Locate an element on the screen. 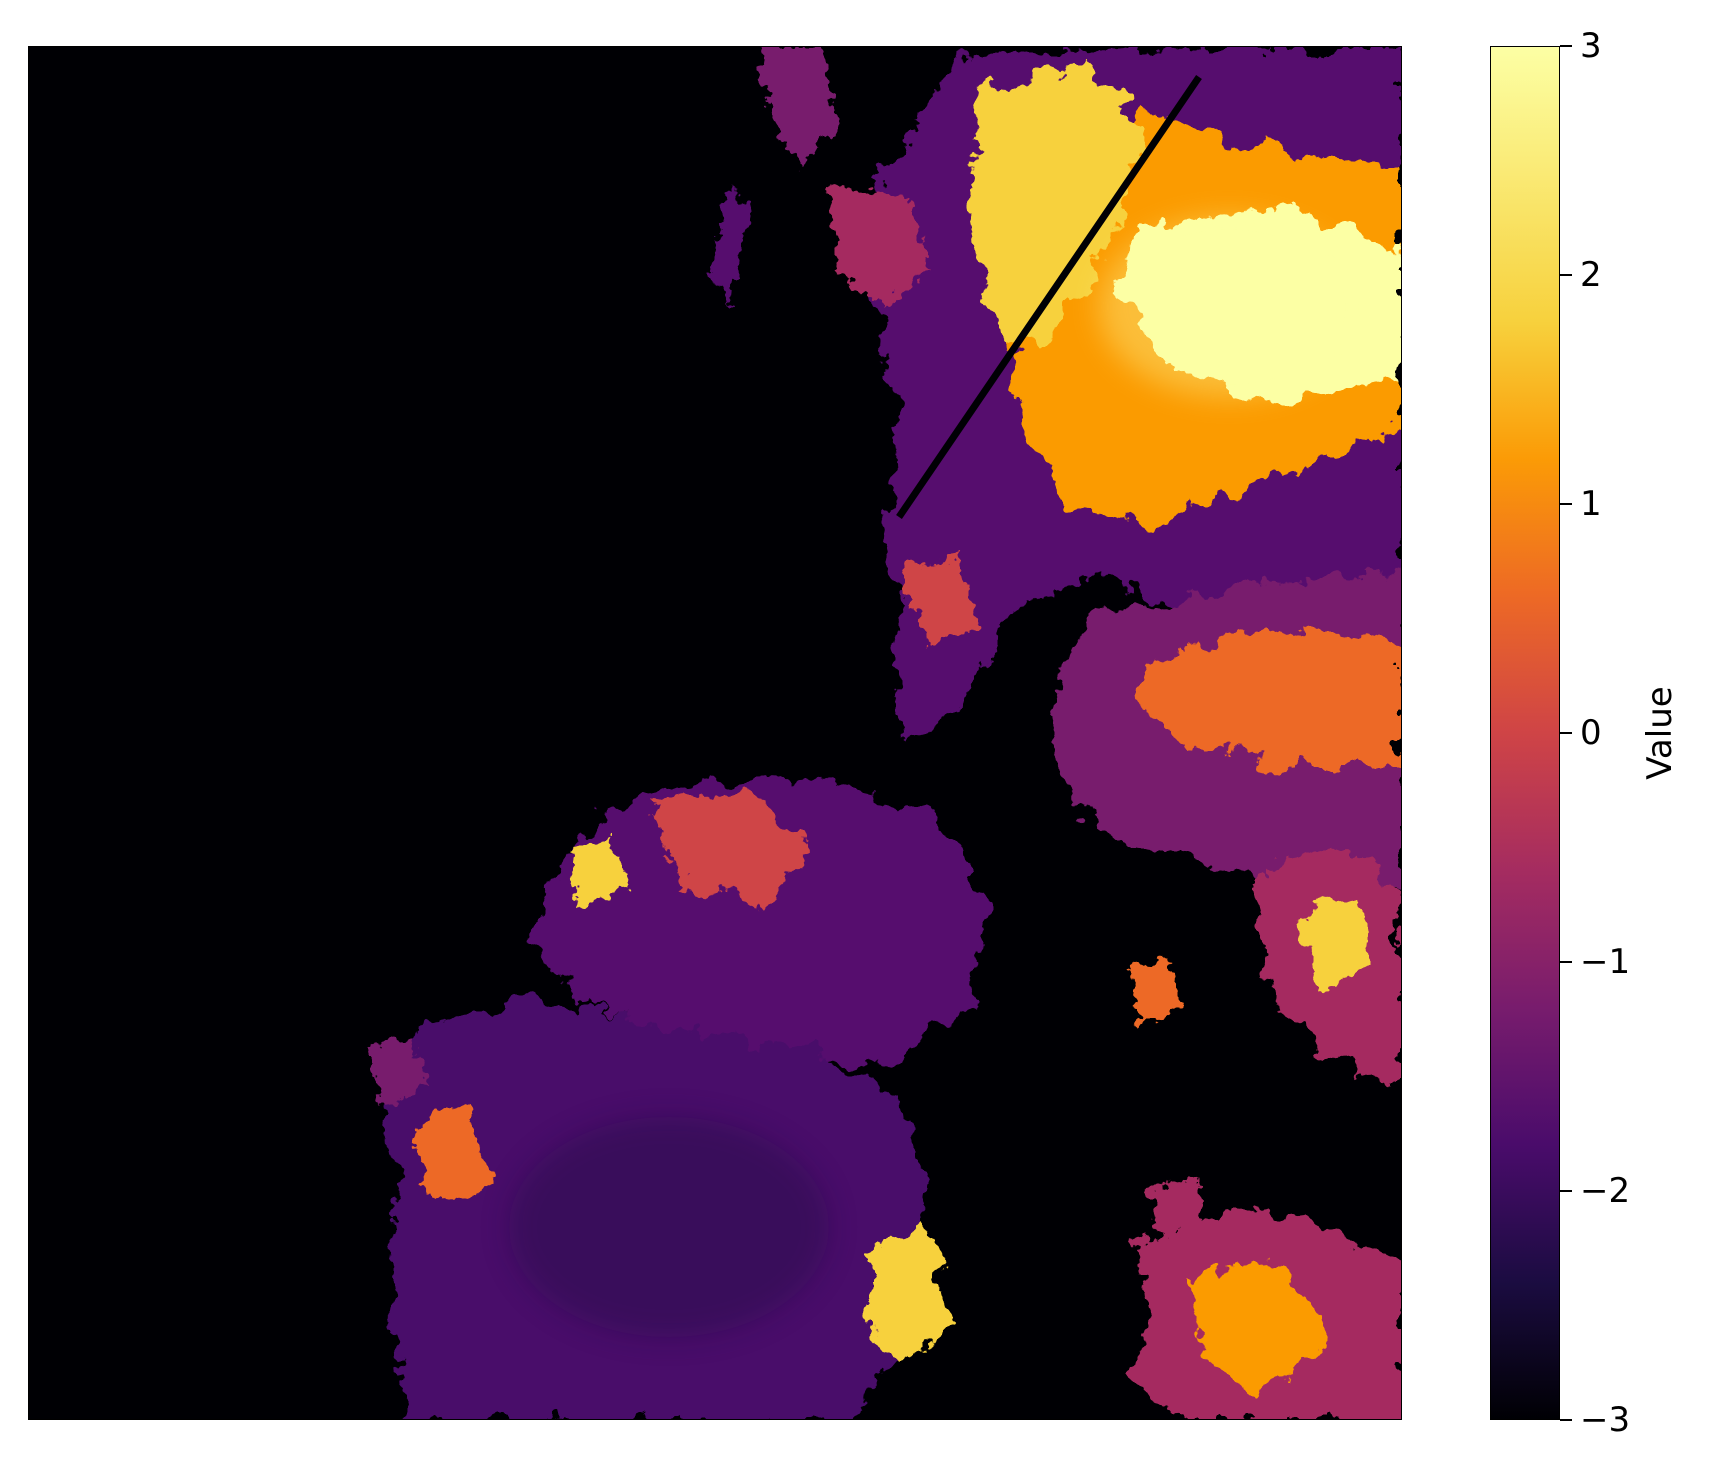 The width and height of the screenshot is (1731, 1469). island-mull is located at coordinates (939, 602).